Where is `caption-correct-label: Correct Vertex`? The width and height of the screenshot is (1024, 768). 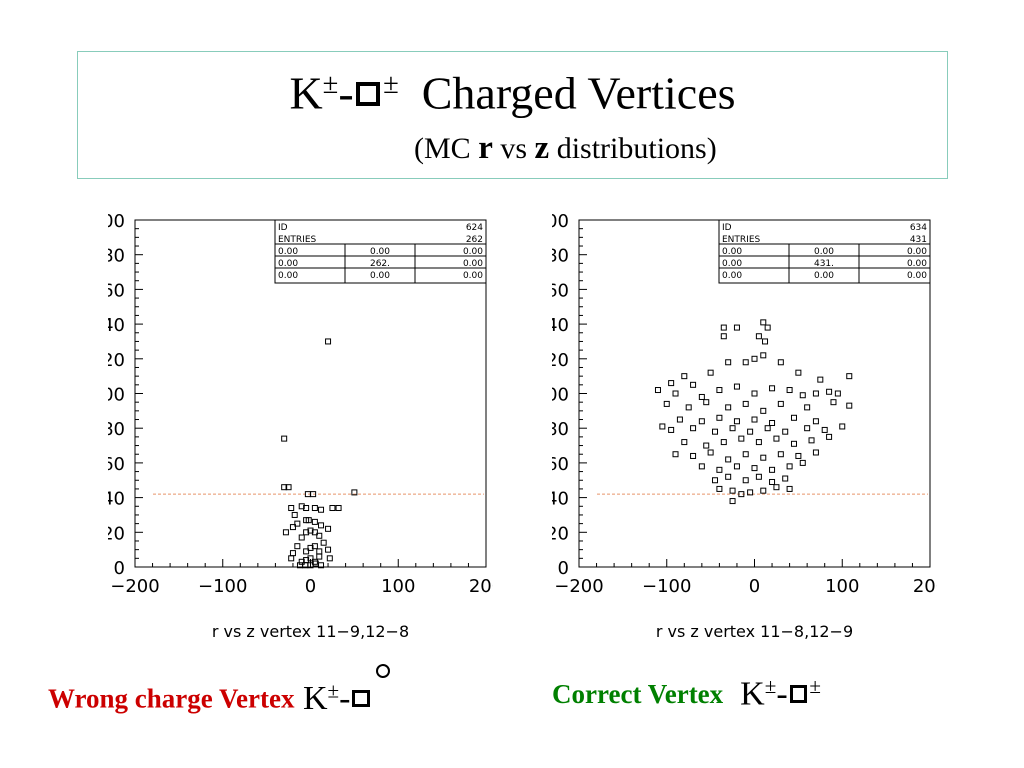
caption-correct-label: Correct Vertex is located at coordinates (638, 693).